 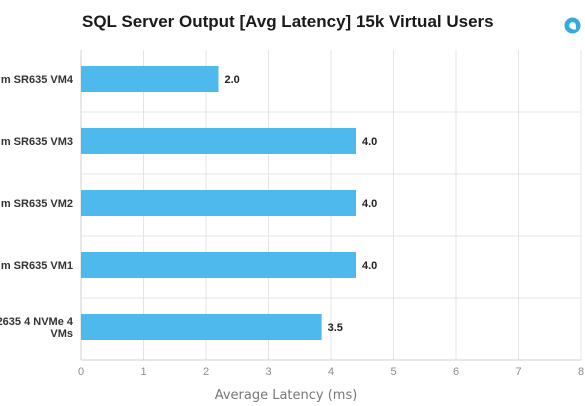 What do you see at coordinates (37, 322) in the screenshot?
I see `category-label: 2635 4 NVMe 4` at bounding box center [37, 322].